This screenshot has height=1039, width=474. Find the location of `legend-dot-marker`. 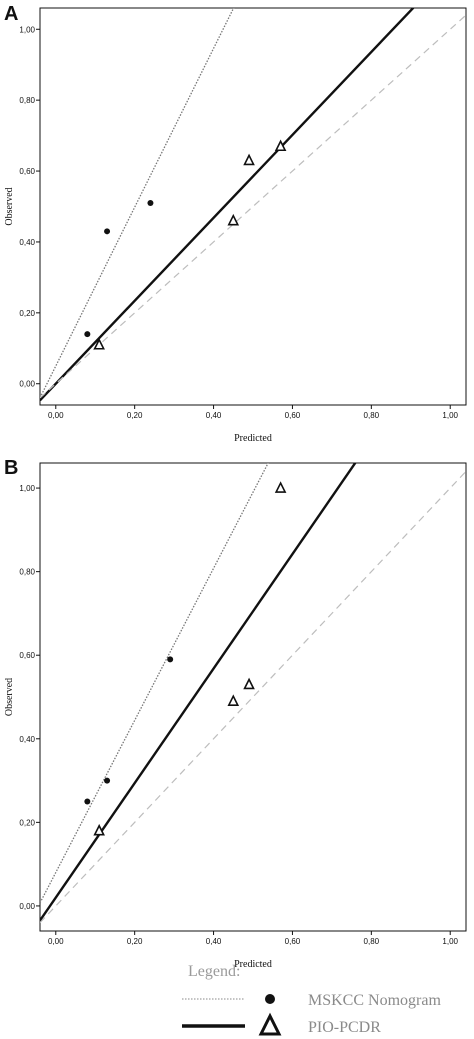

legend-dot-marker is located at coordinates (270, 999).